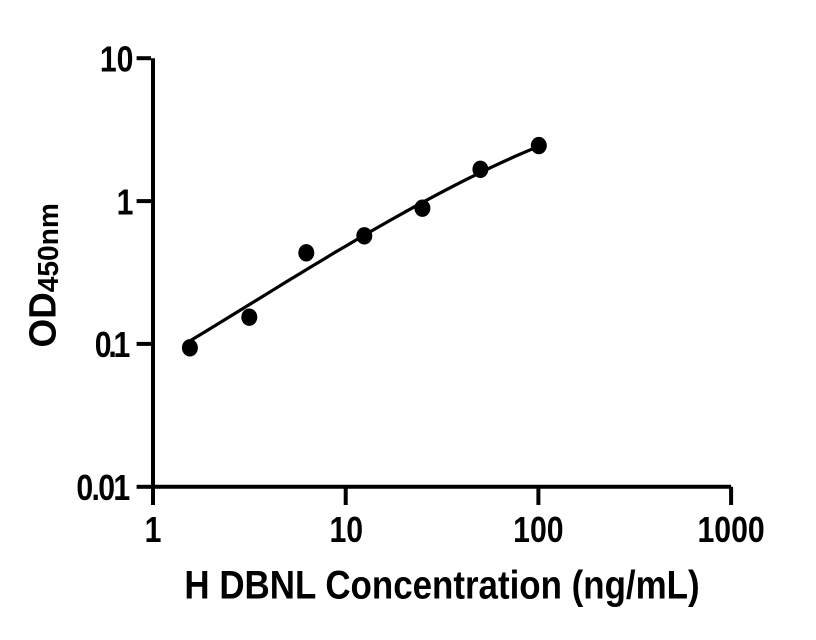 Image resolution: width=816 pixels, height=640 pixels. I want to click on svg-text: 1000, so click(730, 531).